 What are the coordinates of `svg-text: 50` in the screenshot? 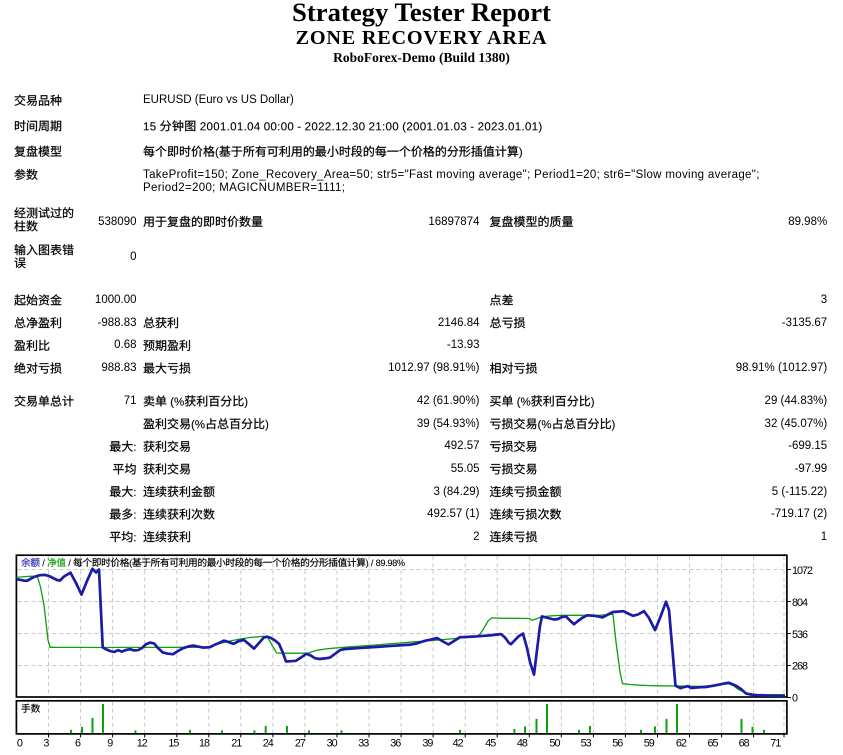 It's located at (554, 744).